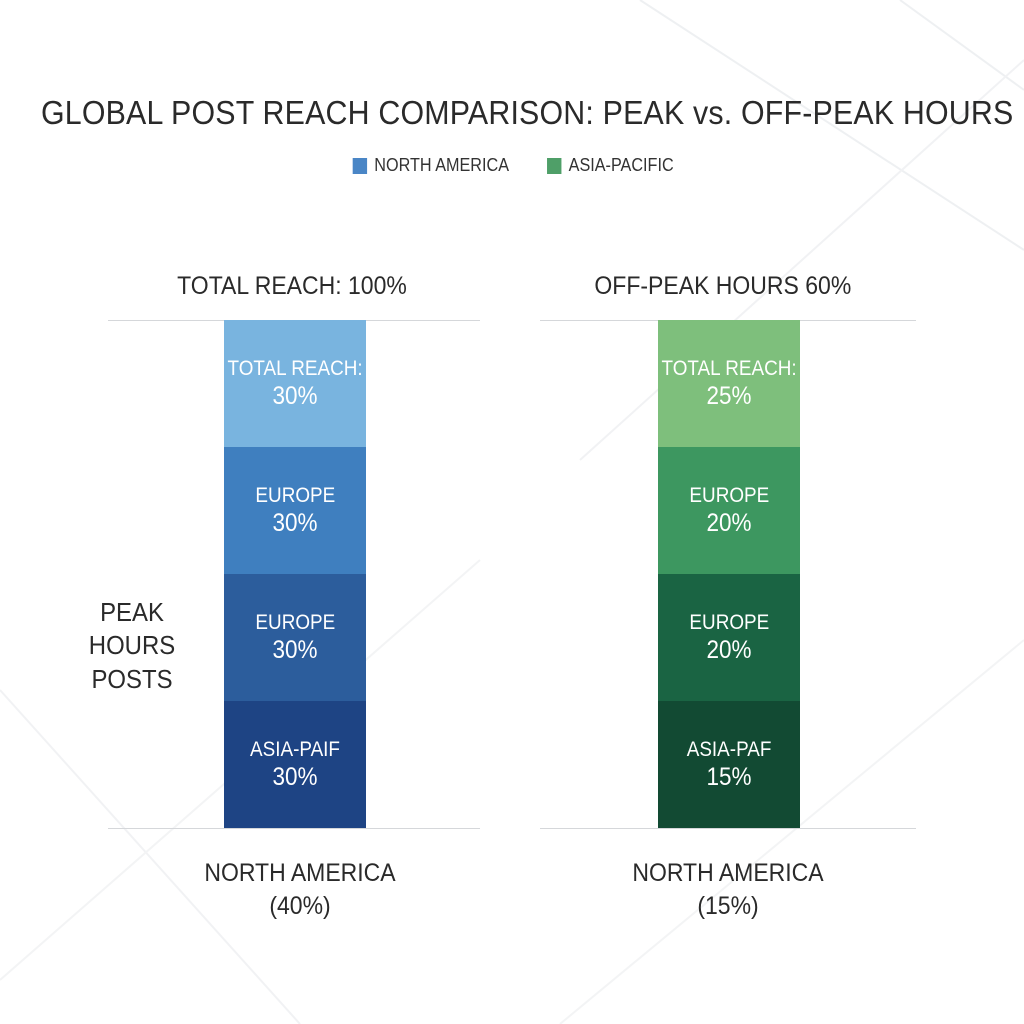 This screenshot has width=1024, height=1024. I want to click on bar-segment-peak-0: ASIA-PAIF 30%, so click(295, 764).